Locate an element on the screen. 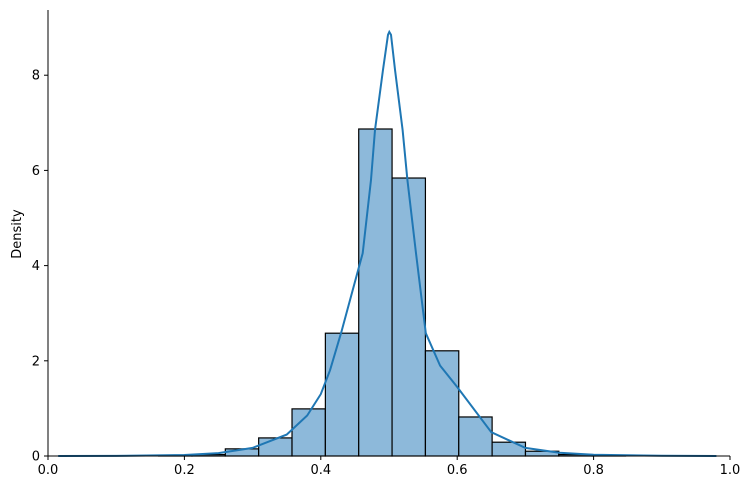 The image size is (751, 494). y-ticks: 0 2 4 6 8 is located at coordinates (40, 267).